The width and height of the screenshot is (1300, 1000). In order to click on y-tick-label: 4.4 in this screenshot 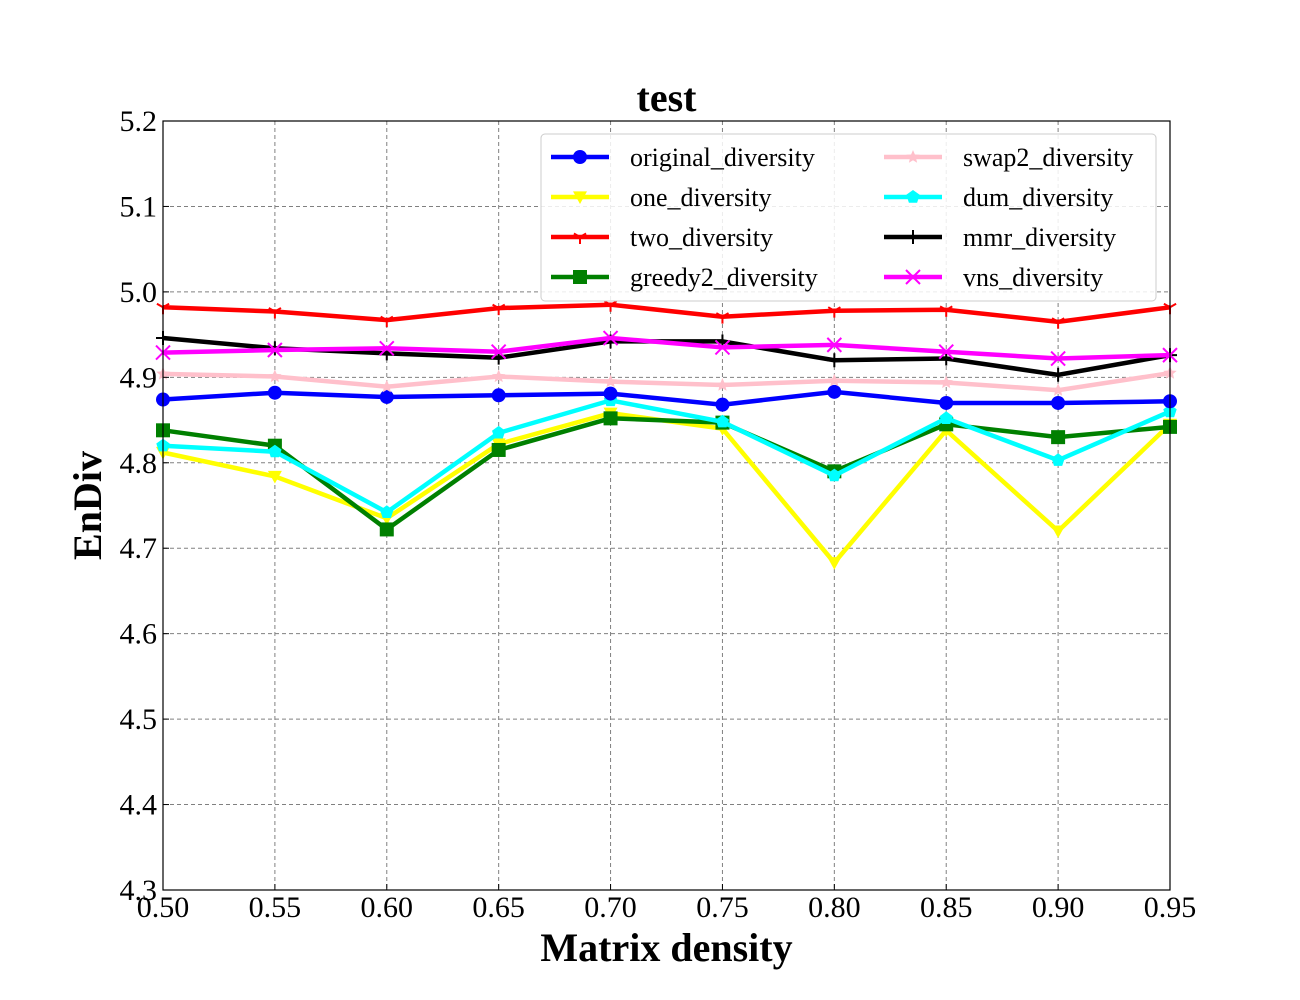, I will do `click(139, 805)`.